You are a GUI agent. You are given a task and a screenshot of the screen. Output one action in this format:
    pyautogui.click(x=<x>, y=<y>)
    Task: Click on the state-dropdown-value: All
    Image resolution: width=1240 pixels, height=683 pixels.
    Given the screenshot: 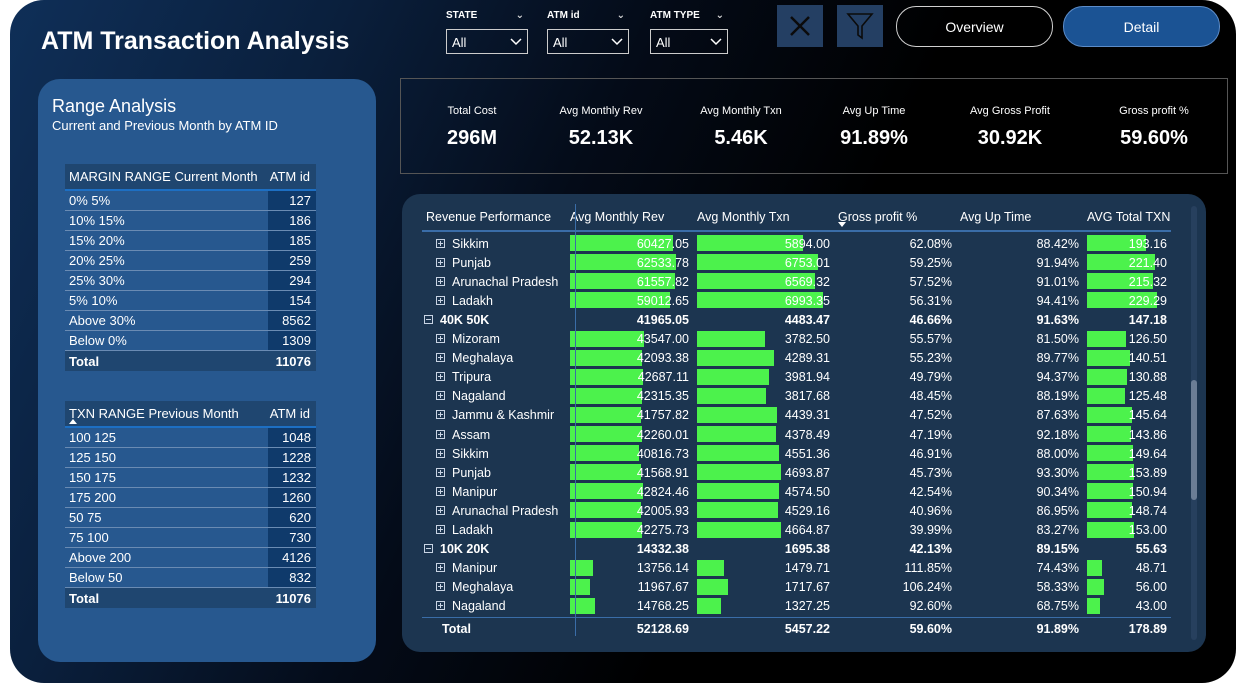 What is the action you would take?
    pyautogui.click(x=459, y=42)
    